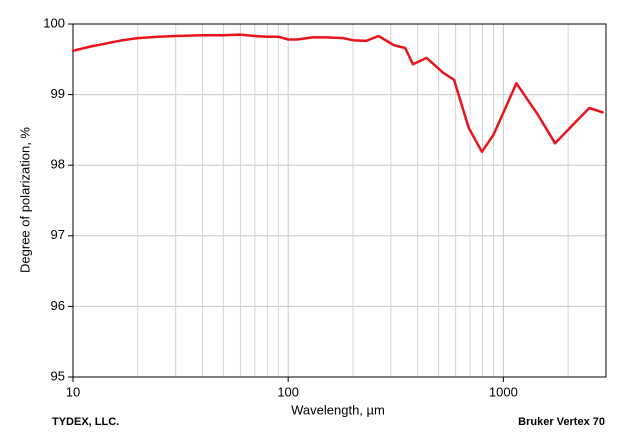 This screenshot has height=447, width=626. What do you see at coordinates (58, 93) in the screenshot?
I see `y-tick-label: 99` at bounding box center [58, 93].